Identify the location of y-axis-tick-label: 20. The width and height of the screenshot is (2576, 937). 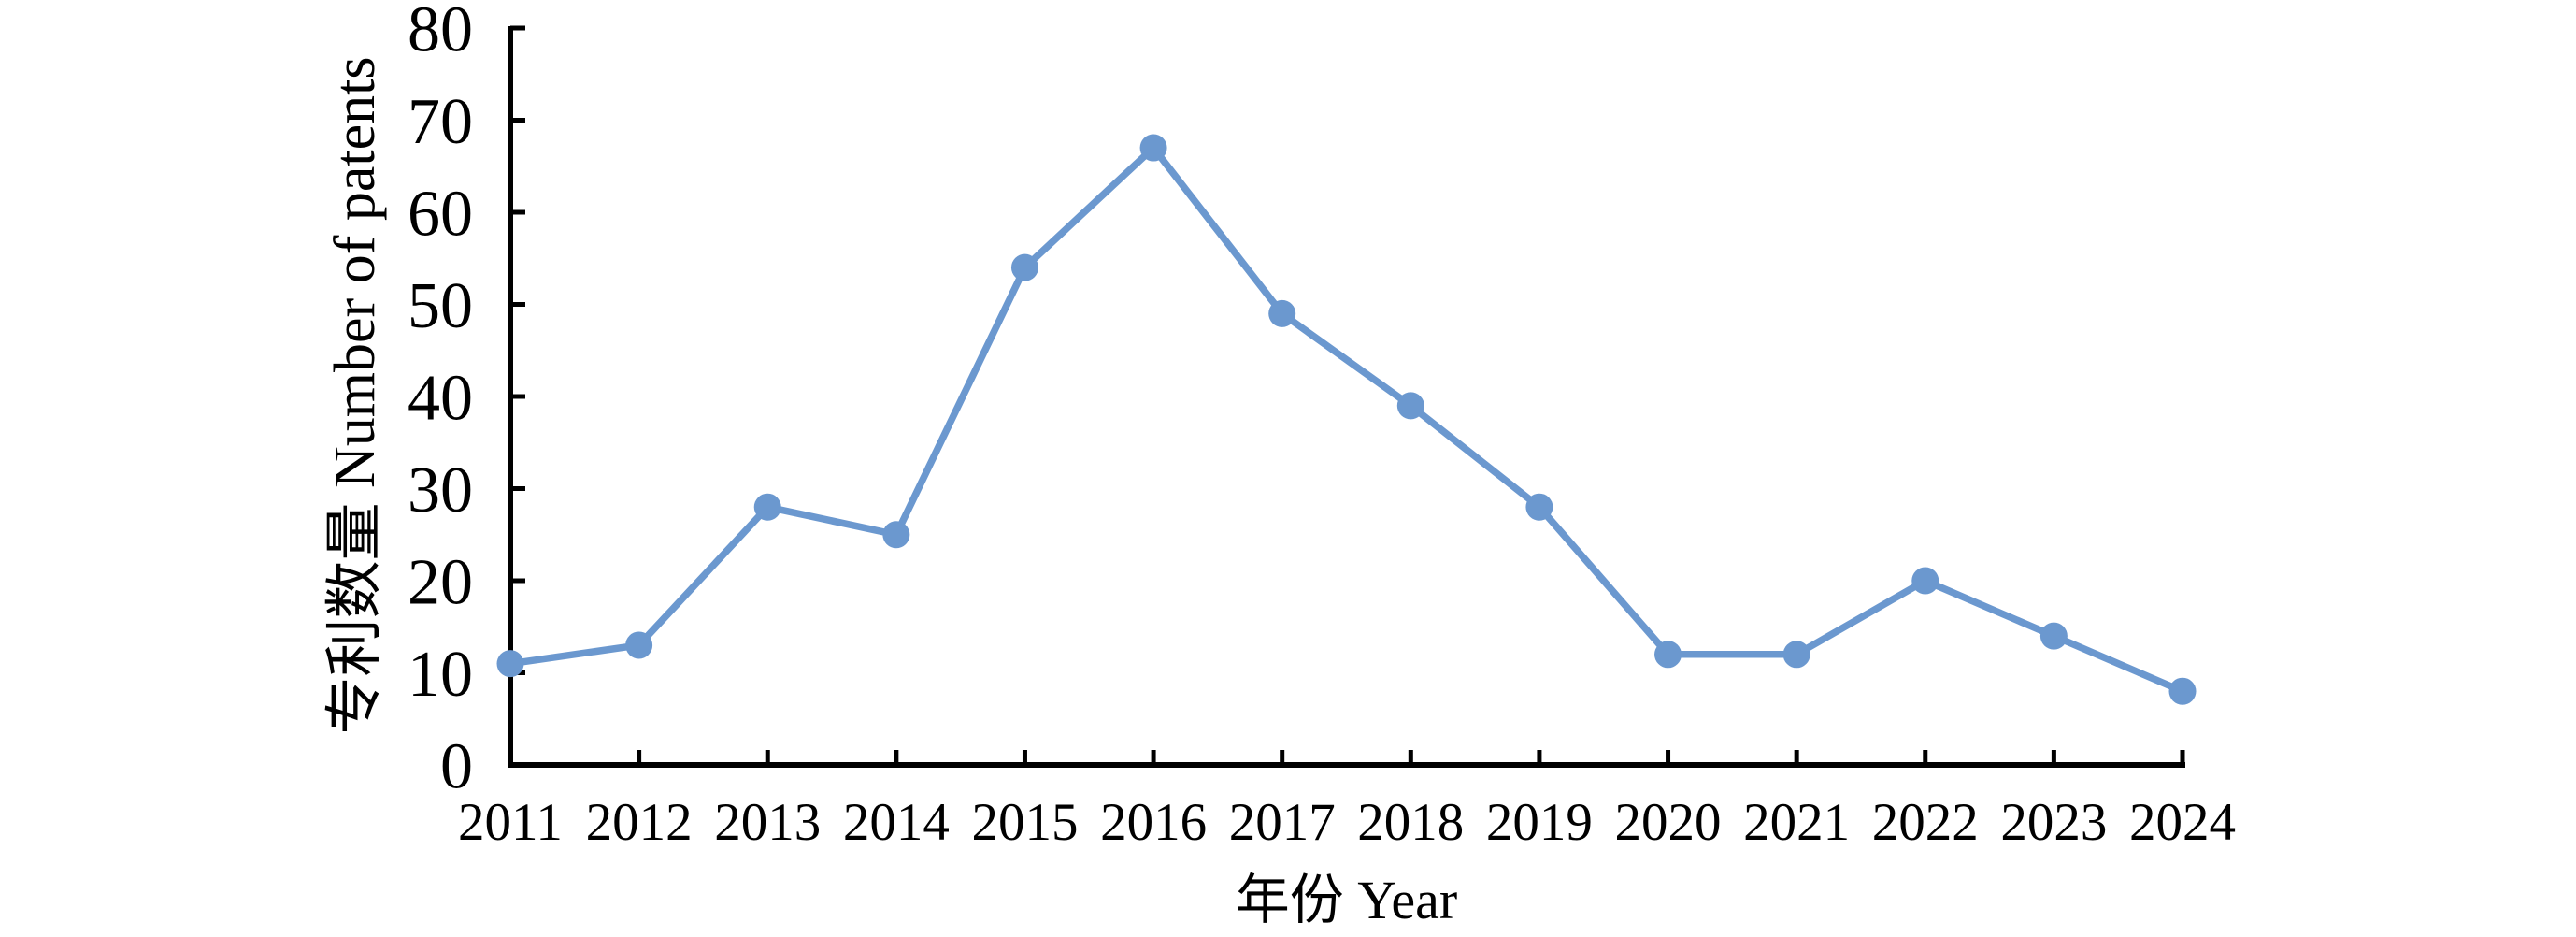
(440, 583).